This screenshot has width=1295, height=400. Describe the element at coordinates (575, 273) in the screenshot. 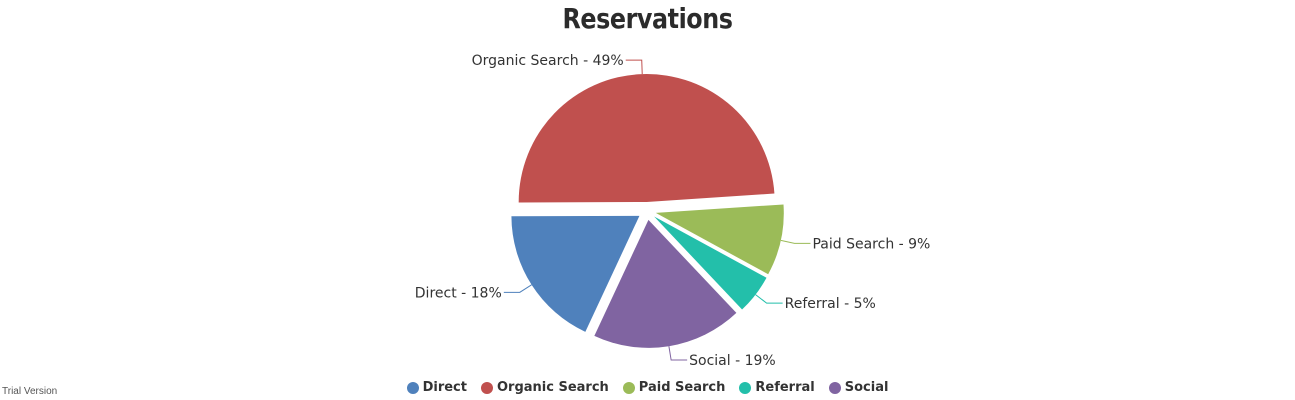

I see `pie-slice-direct` at that location.